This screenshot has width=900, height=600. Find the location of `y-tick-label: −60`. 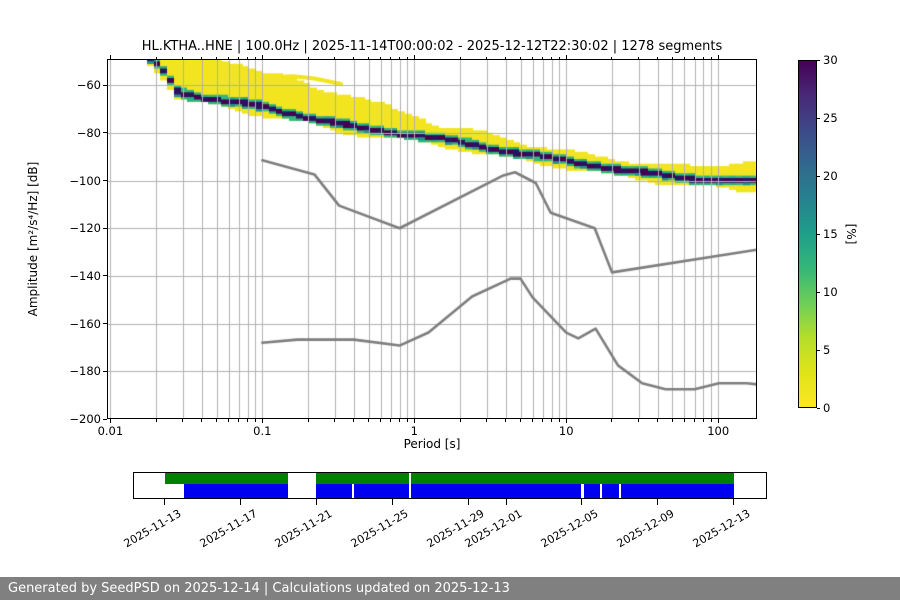

y-tick-label: −60 is located at coordinates (88, 85).